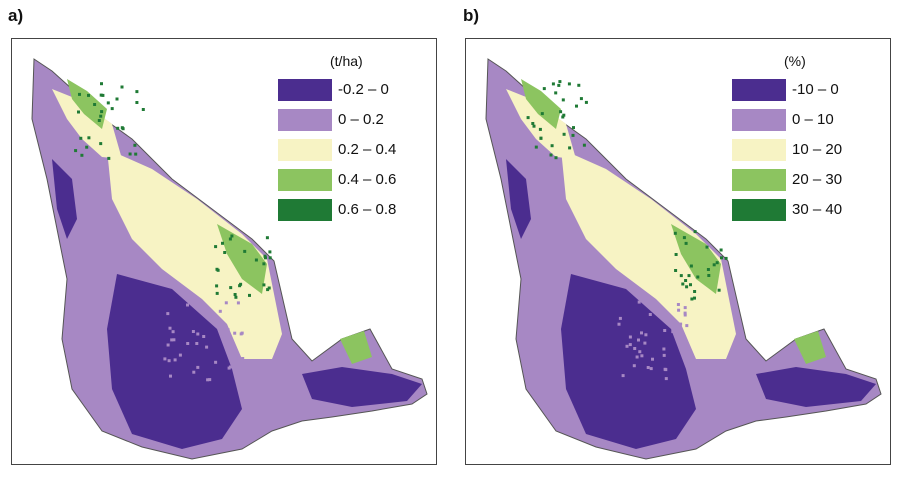 This screenshot has height=477, width=900. I want to click on legend-b-label: 30 – 40, so click(817, 209).